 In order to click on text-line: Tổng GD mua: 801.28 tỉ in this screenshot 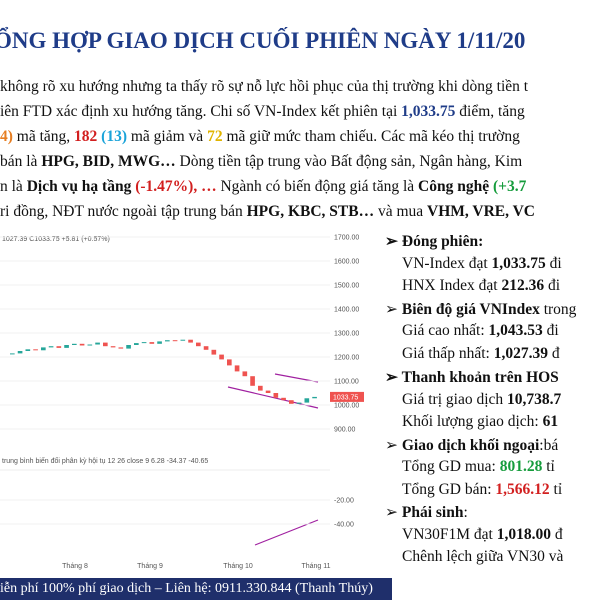, I will do `click(478, 466)`.